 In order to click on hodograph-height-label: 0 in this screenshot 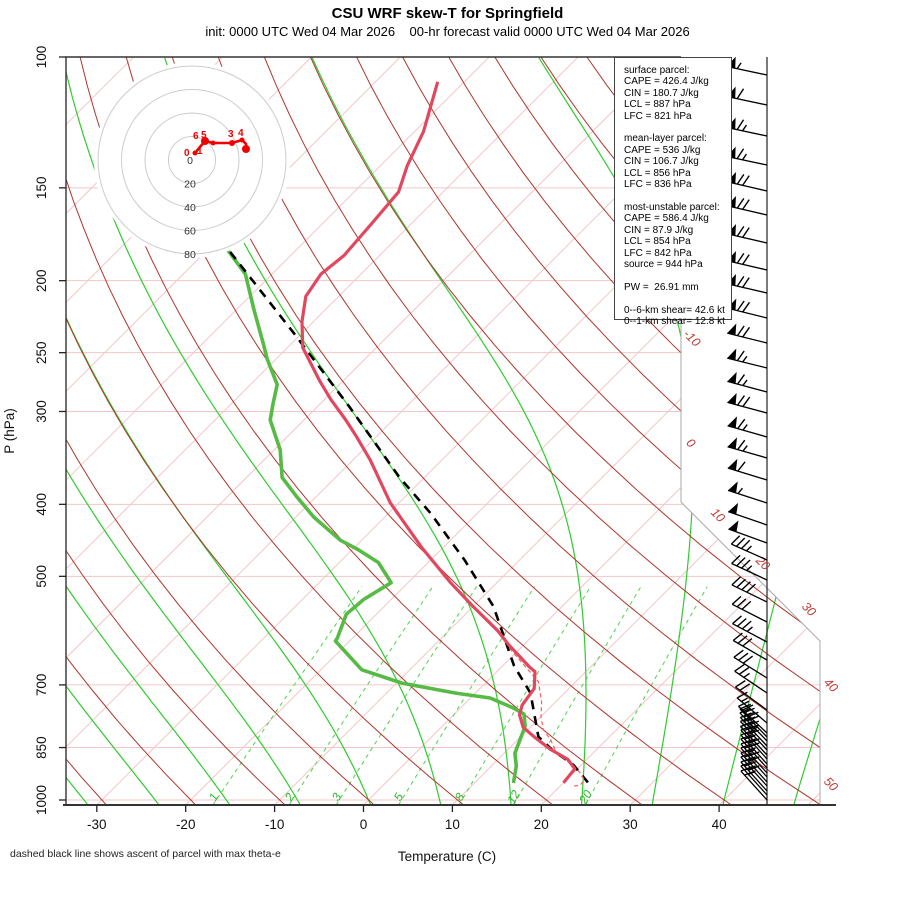, I will do `click(187, 153)`.